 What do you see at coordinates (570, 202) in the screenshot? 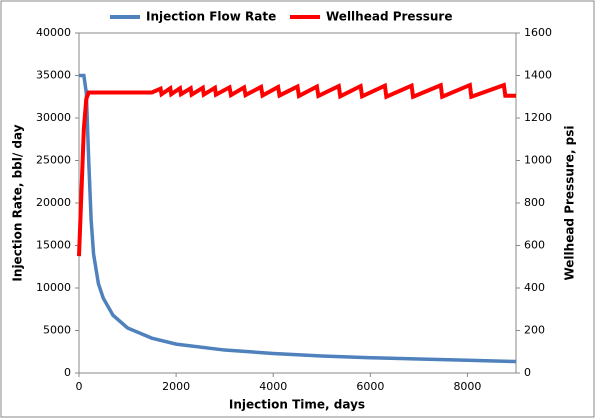
I see `y2-axis-title: Wellhead Pressure, psi` at bounding box center [570, 202].